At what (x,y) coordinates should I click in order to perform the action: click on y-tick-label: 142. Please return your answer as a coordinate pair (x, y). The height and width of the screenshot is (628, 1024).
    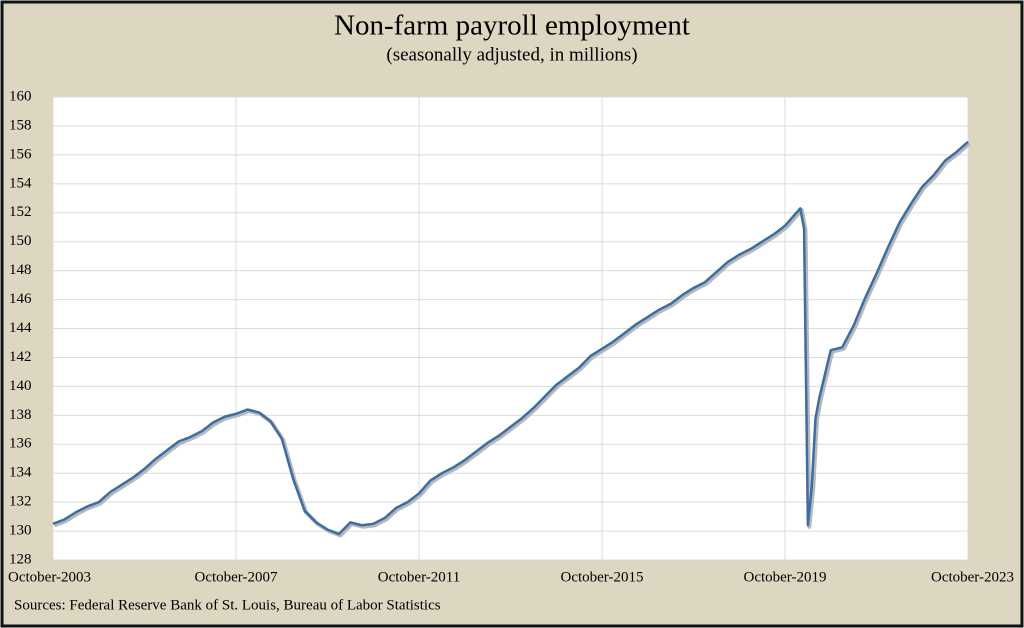
    Looking at the image, I should click on (20, 357).